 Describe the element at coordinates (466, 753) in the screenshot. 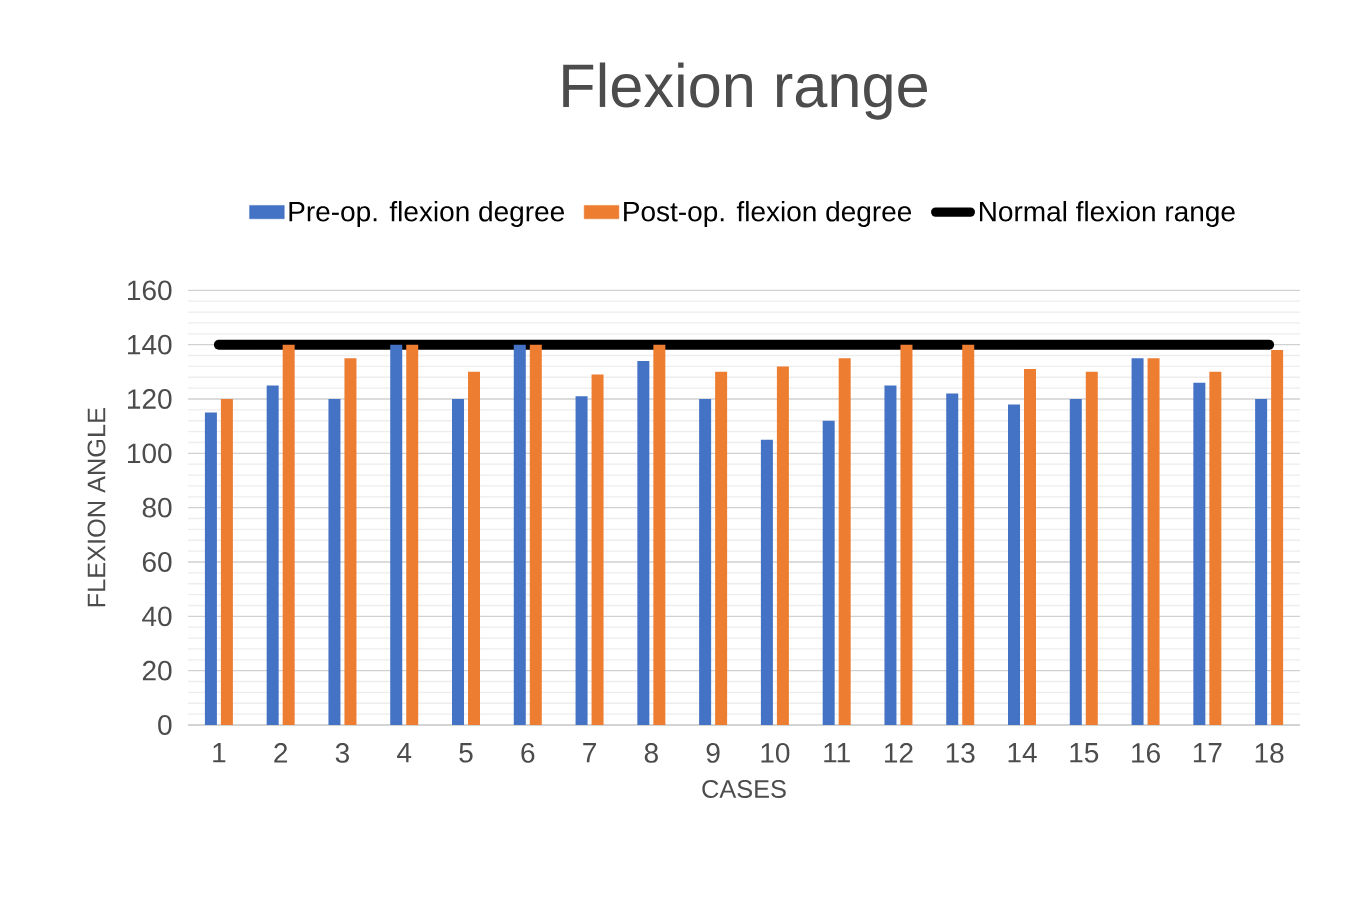

I see `x-tick-label: 5` at that location.